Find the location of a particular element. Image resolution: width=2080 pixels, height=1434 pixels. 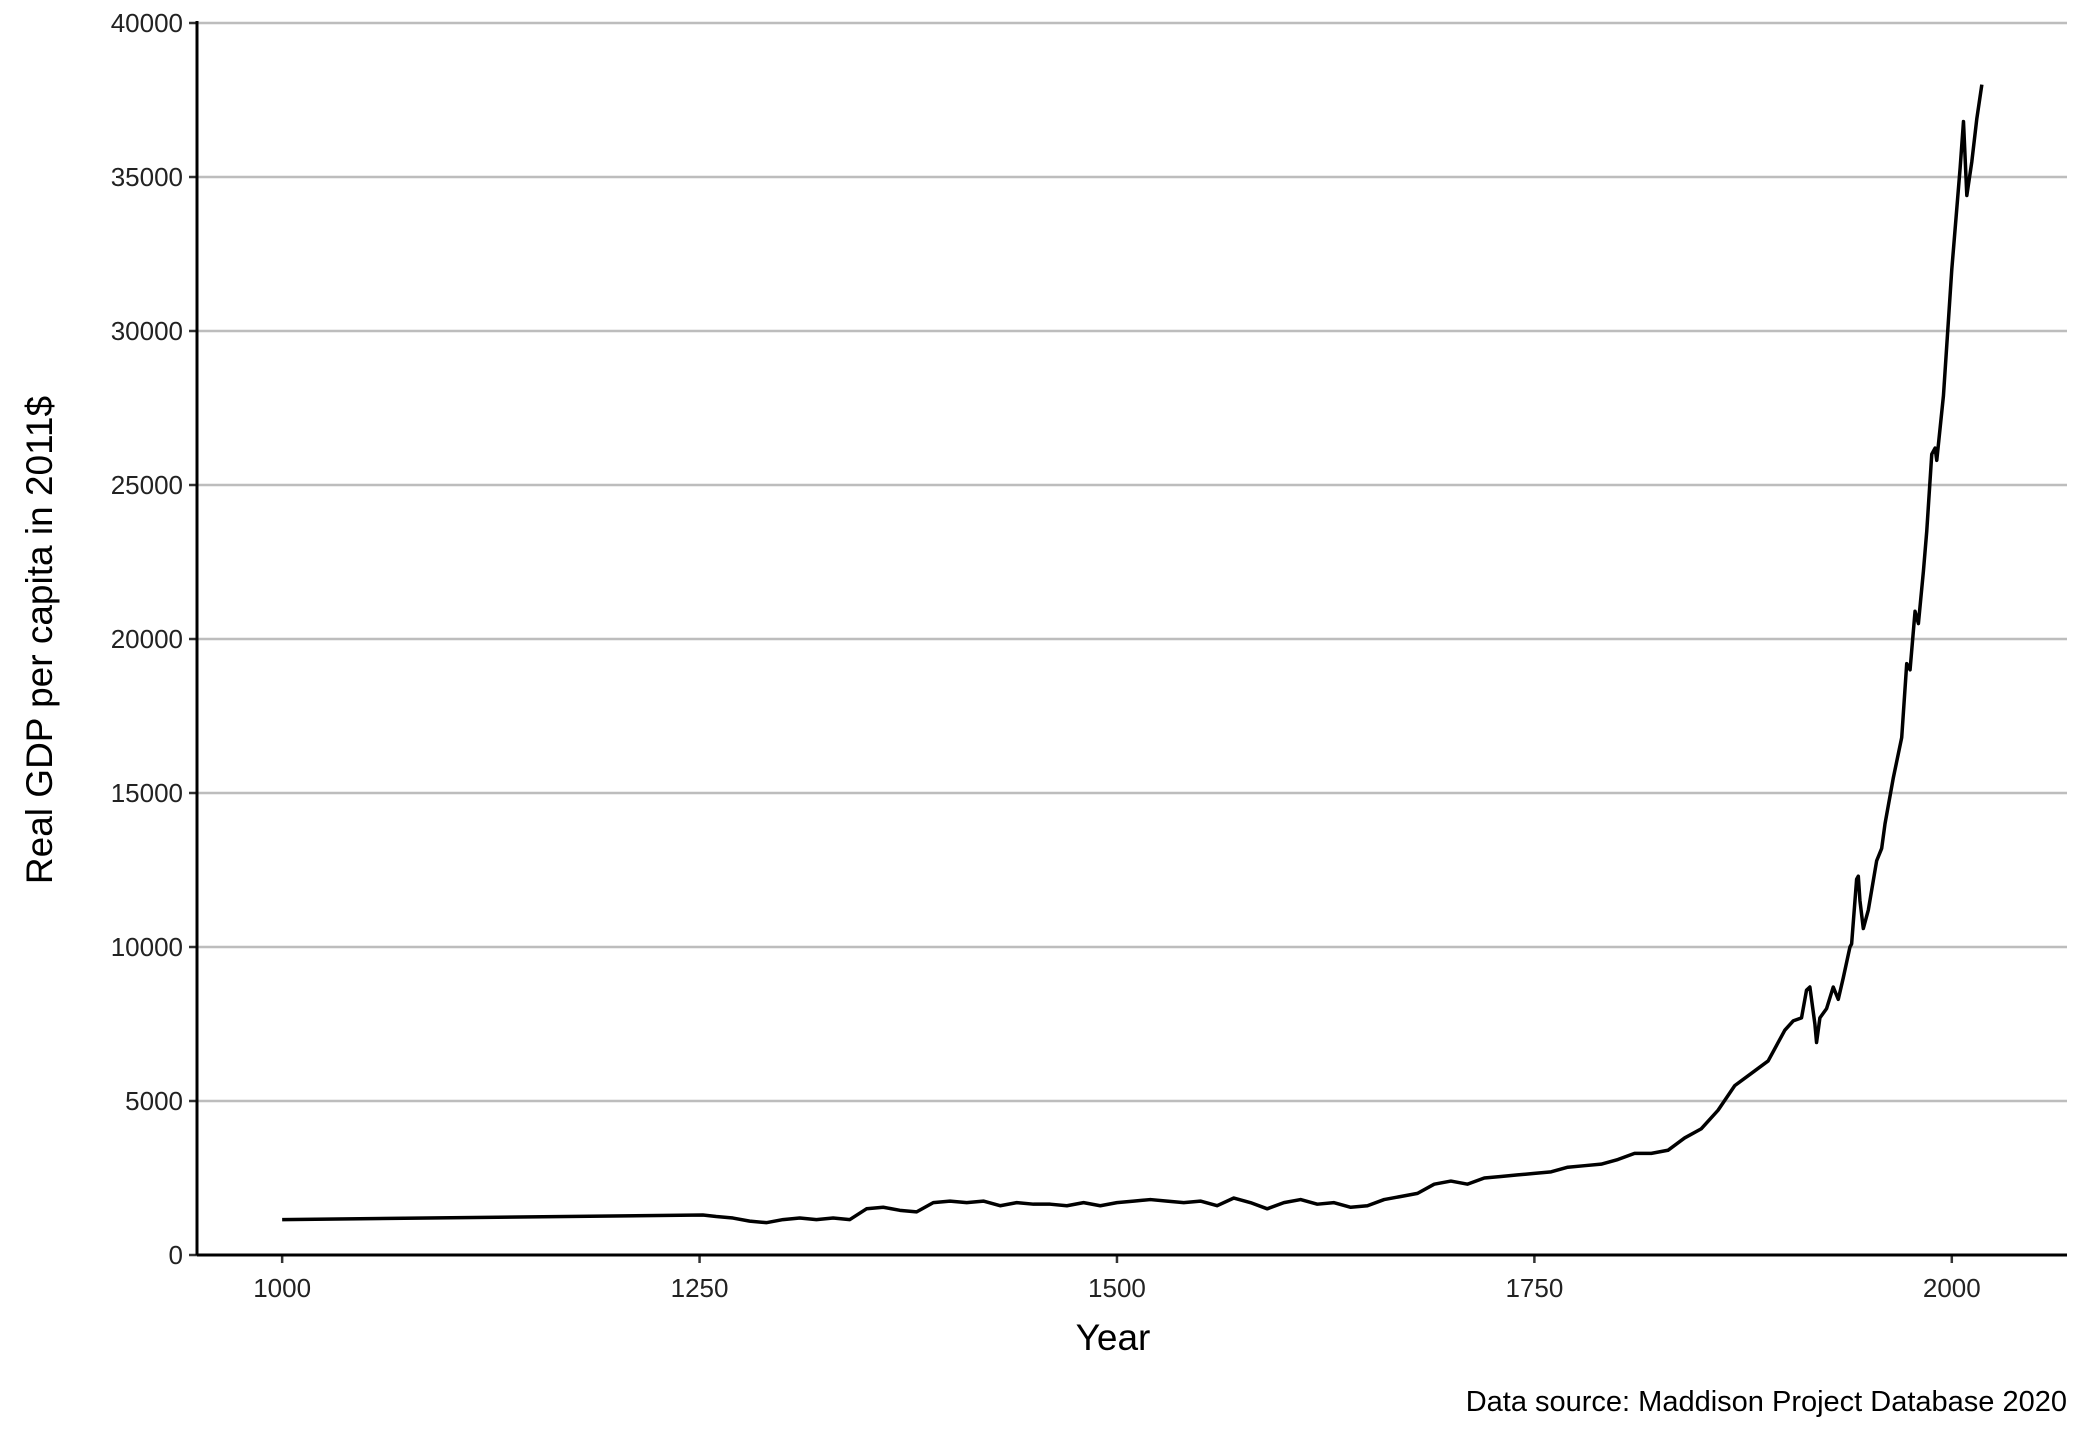

y-tick-label: 10000 is located at coordinates (147, 947).